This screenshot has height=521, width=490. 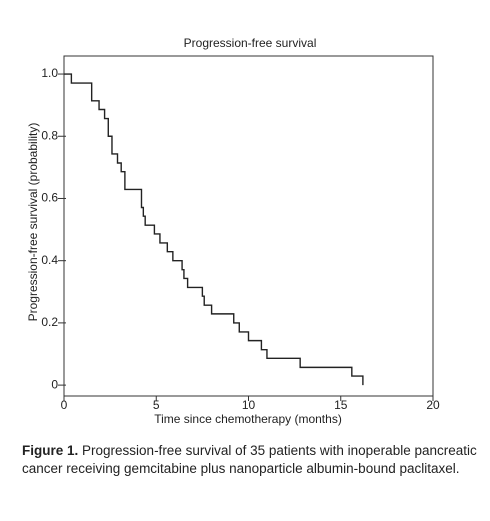 What do you see at coordinates (248, 419) in the screenshot?
I see `x-axis-label: Time since chemotherapy (months)` at bounding box center [248, 419].